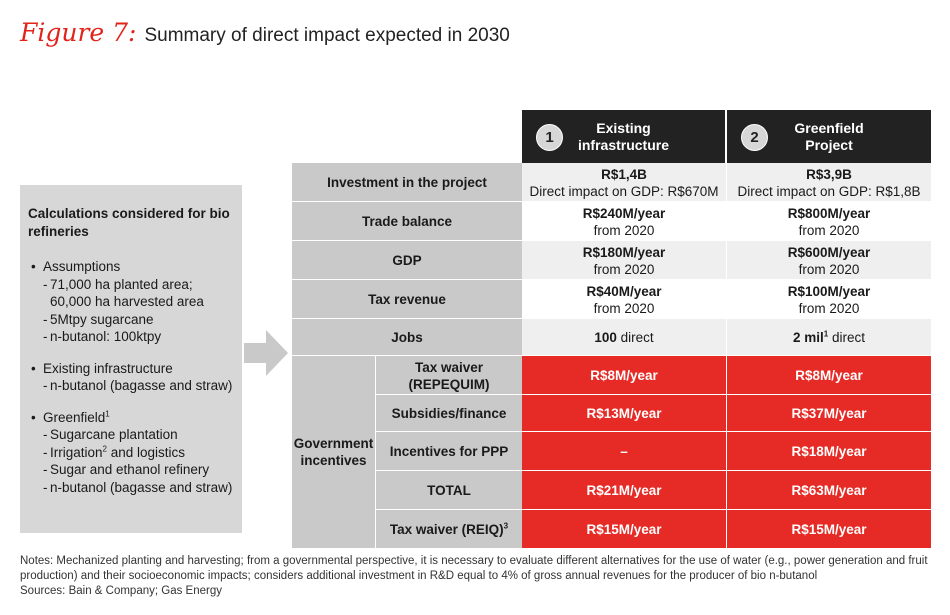 The width and height of the screenshot is (950, 615). I want to click on list-item: 5Mtpy sugarcane, so click(131, 320).